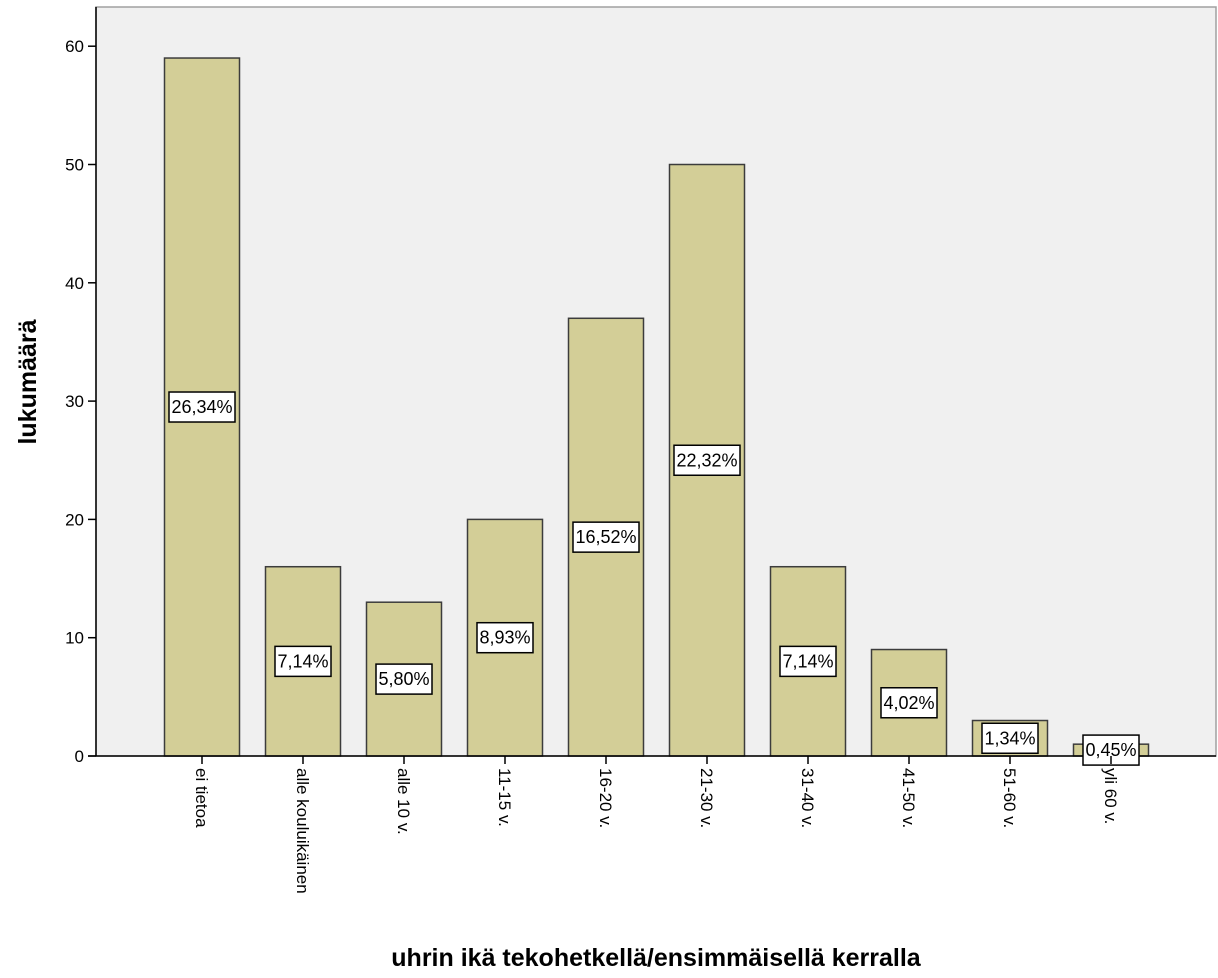 This screenshot has width=1218, height=978. I want to click on x-category-label: alle kouluikäinen, so click(302, 831).